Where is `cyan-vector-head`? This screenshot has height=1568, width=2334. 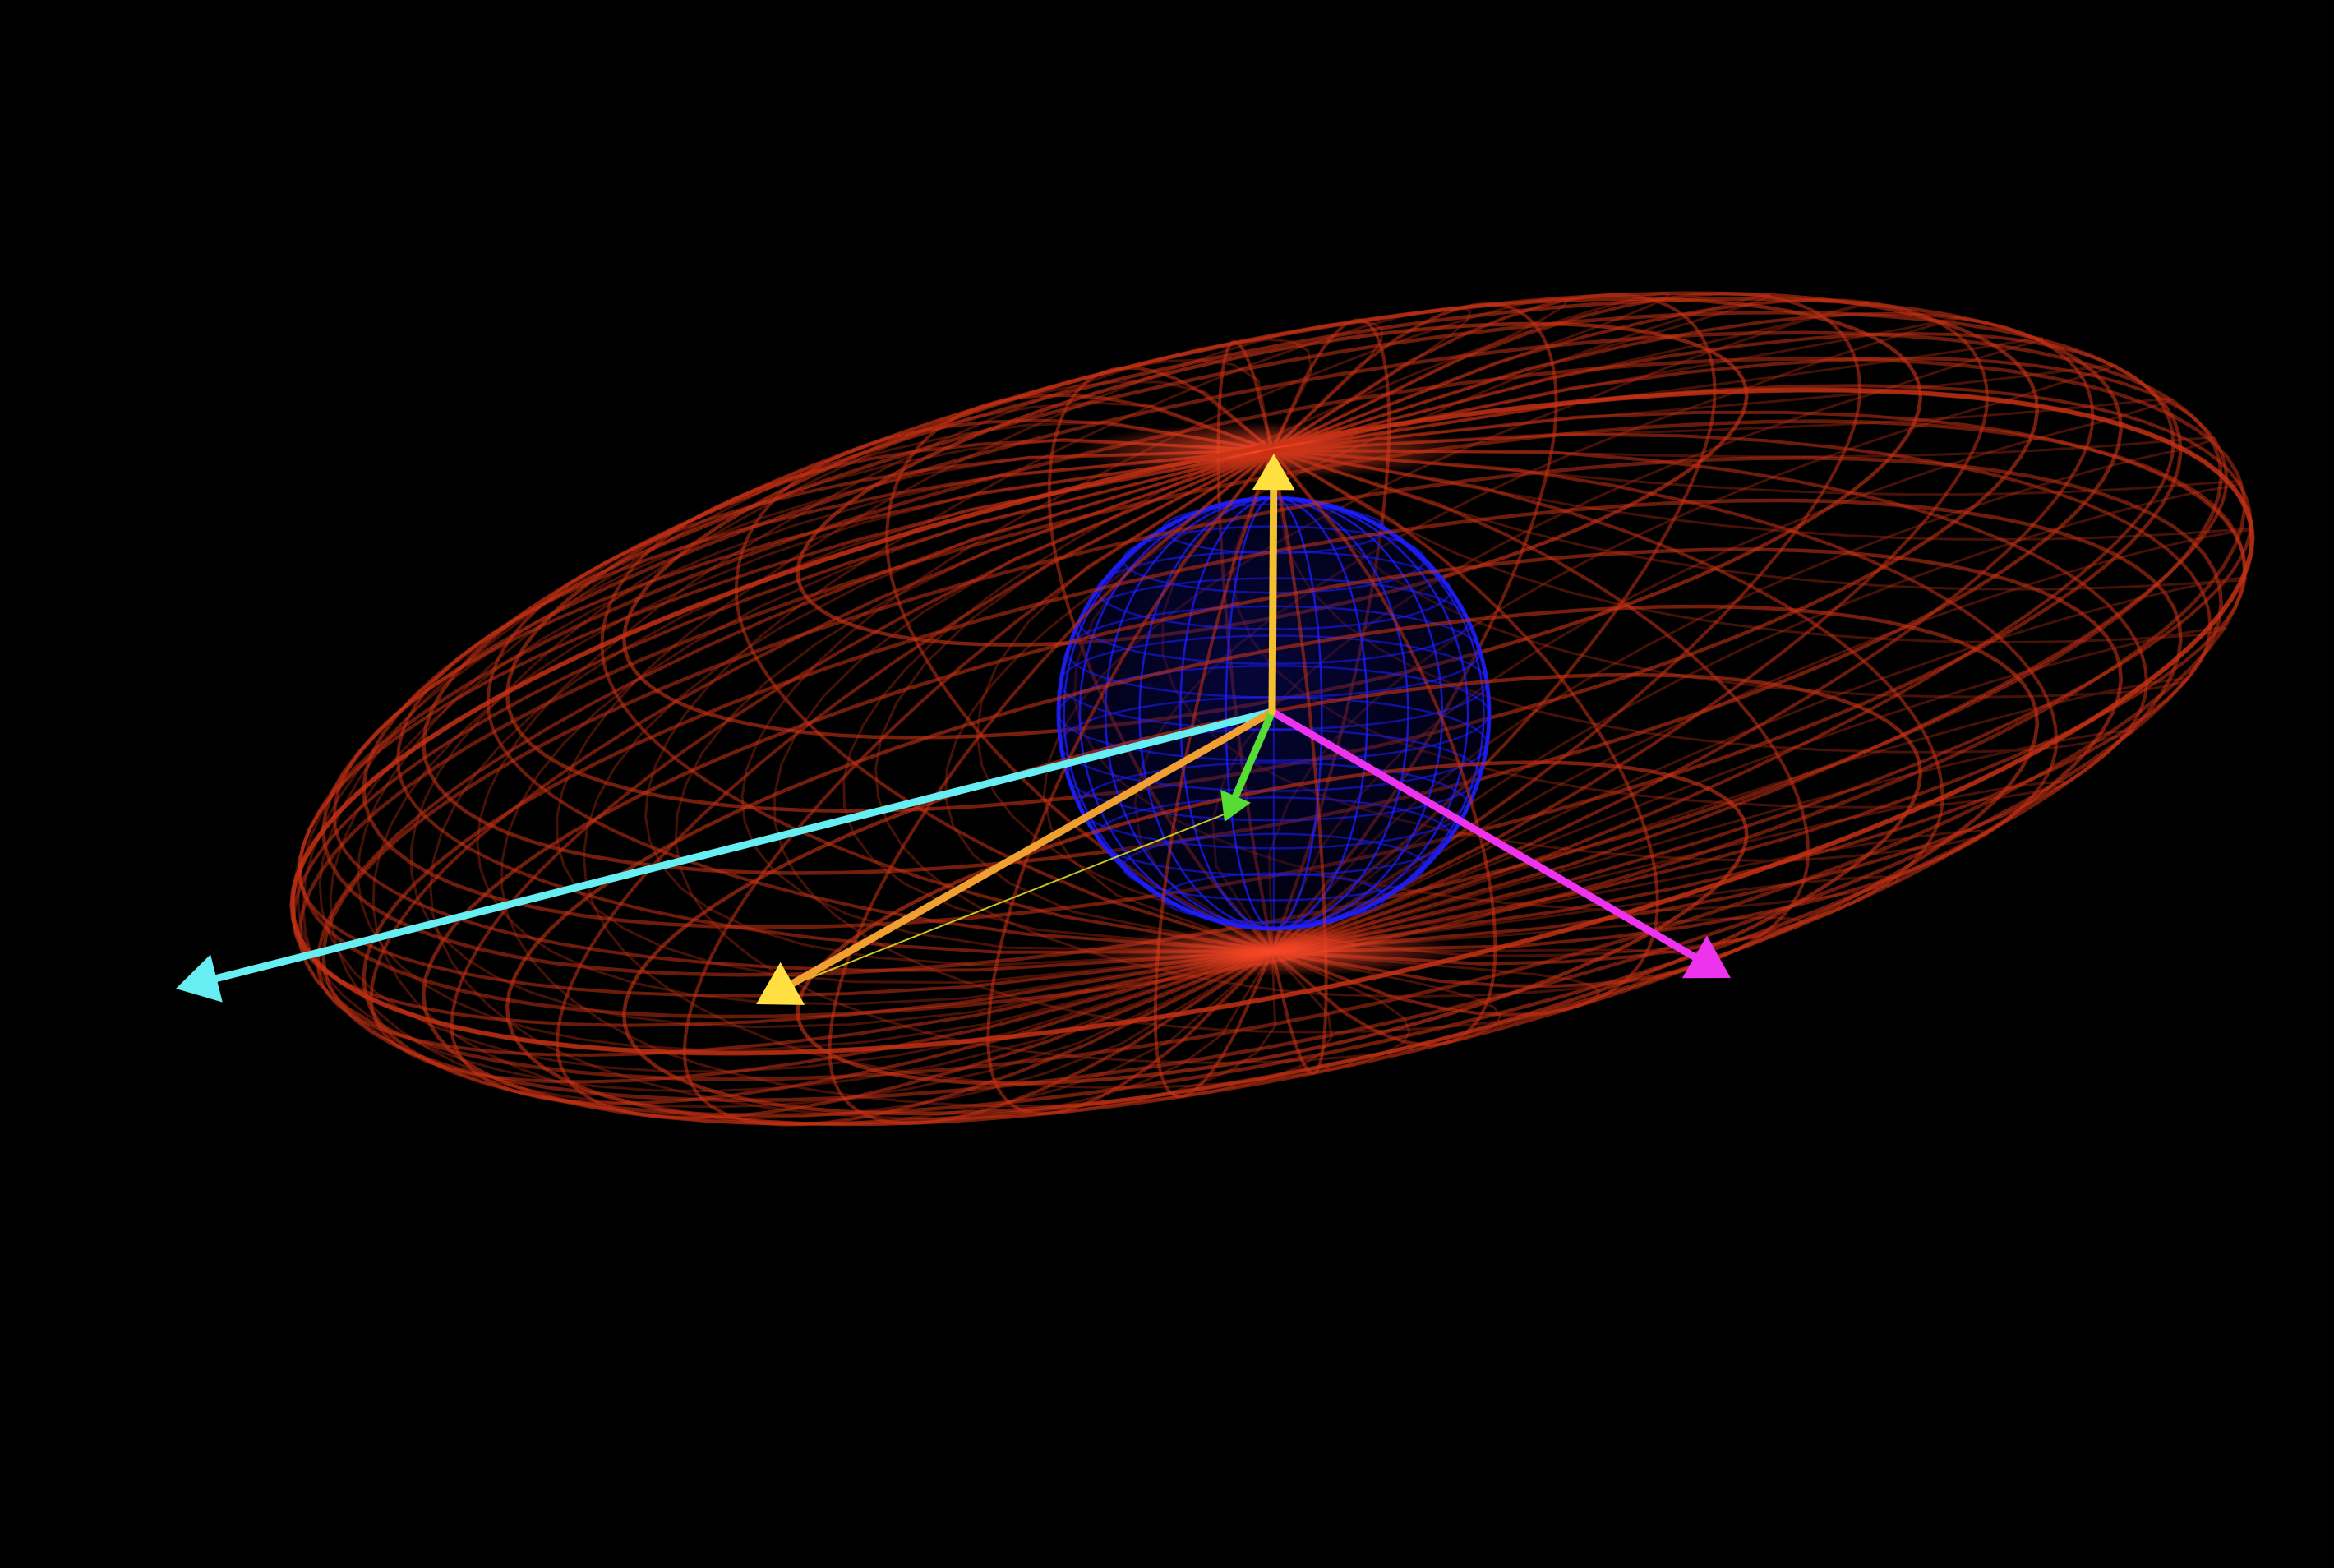 cyan-vector-head is located at coordinates (199, 979).